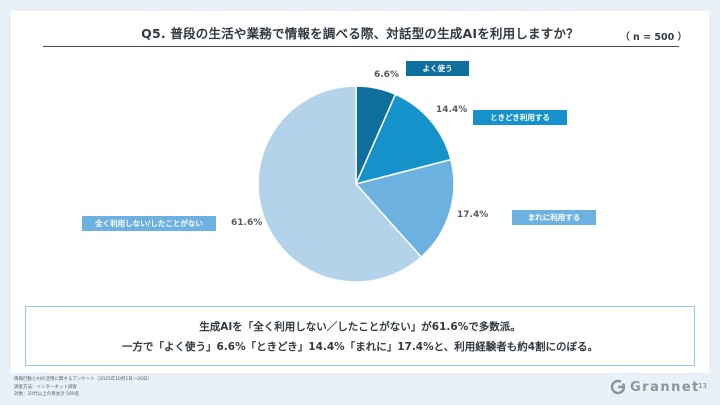 This screenshot has width=720, height=405. What do you see at coordinates (360, 327) in the screenshot?
I see `summary-line-1: 生成AIを「全く利用しない／したことがない」が61.6%で多数派。` at bounding box center [360, 327].